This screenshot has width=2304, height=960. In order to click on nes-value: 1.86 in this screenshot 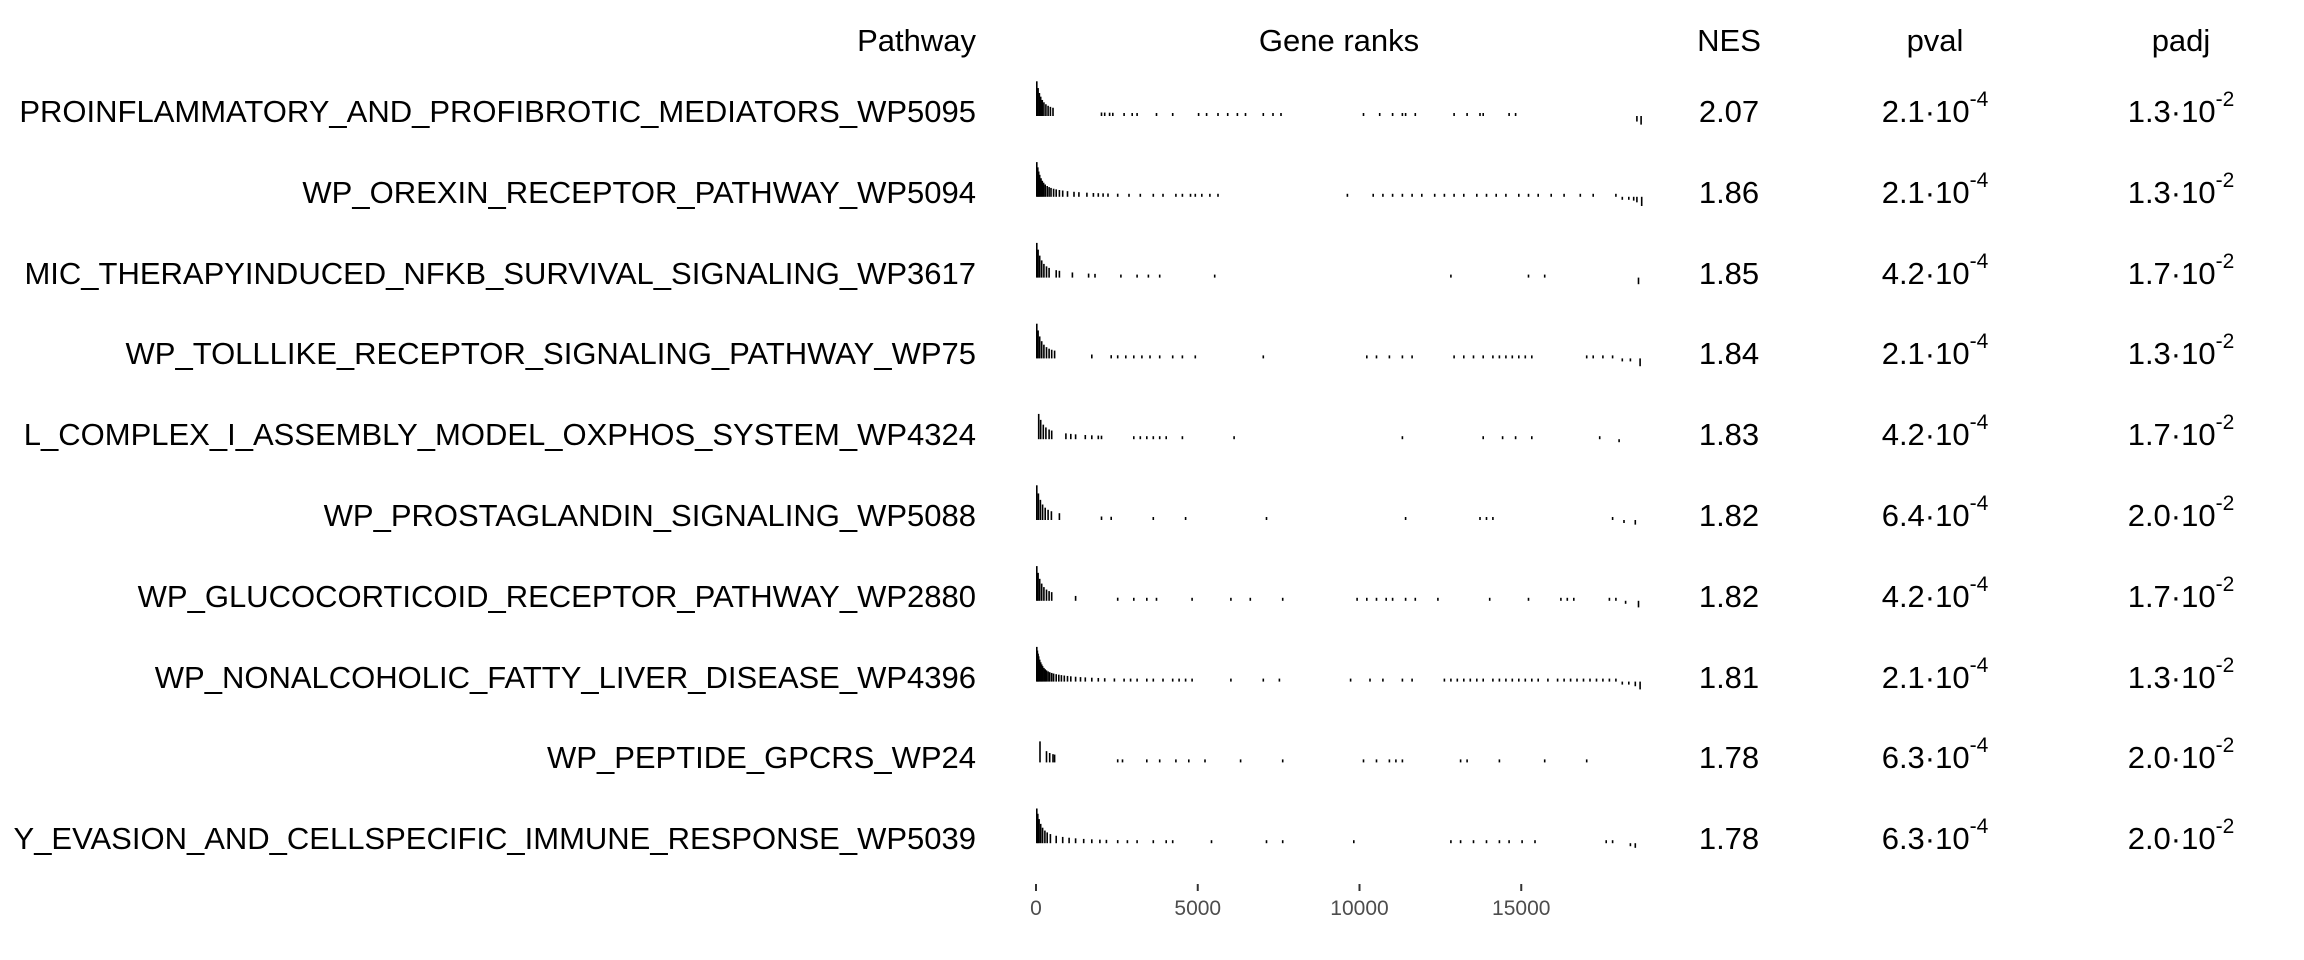, I will do `click(1729, 192)`.